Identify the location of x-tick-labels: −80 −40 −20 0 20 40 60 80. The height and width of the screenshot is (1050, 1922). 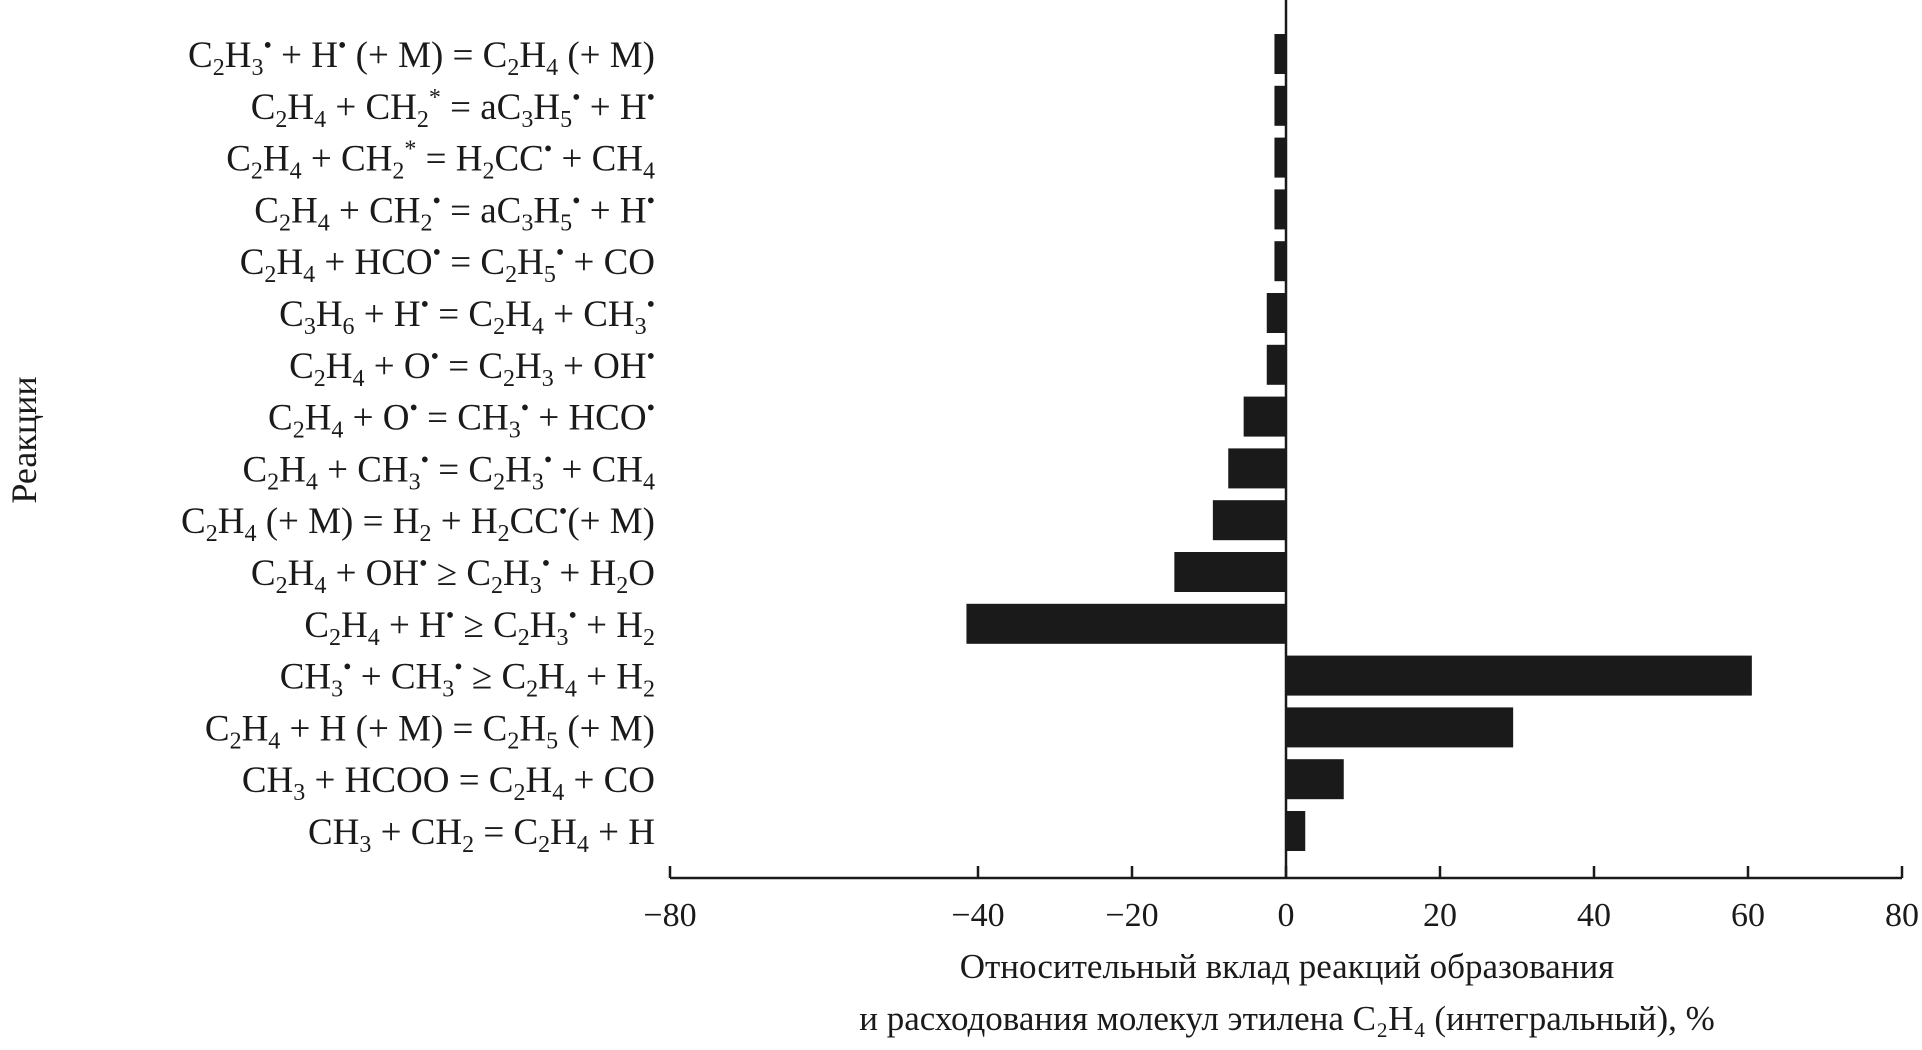
(1281, 915).